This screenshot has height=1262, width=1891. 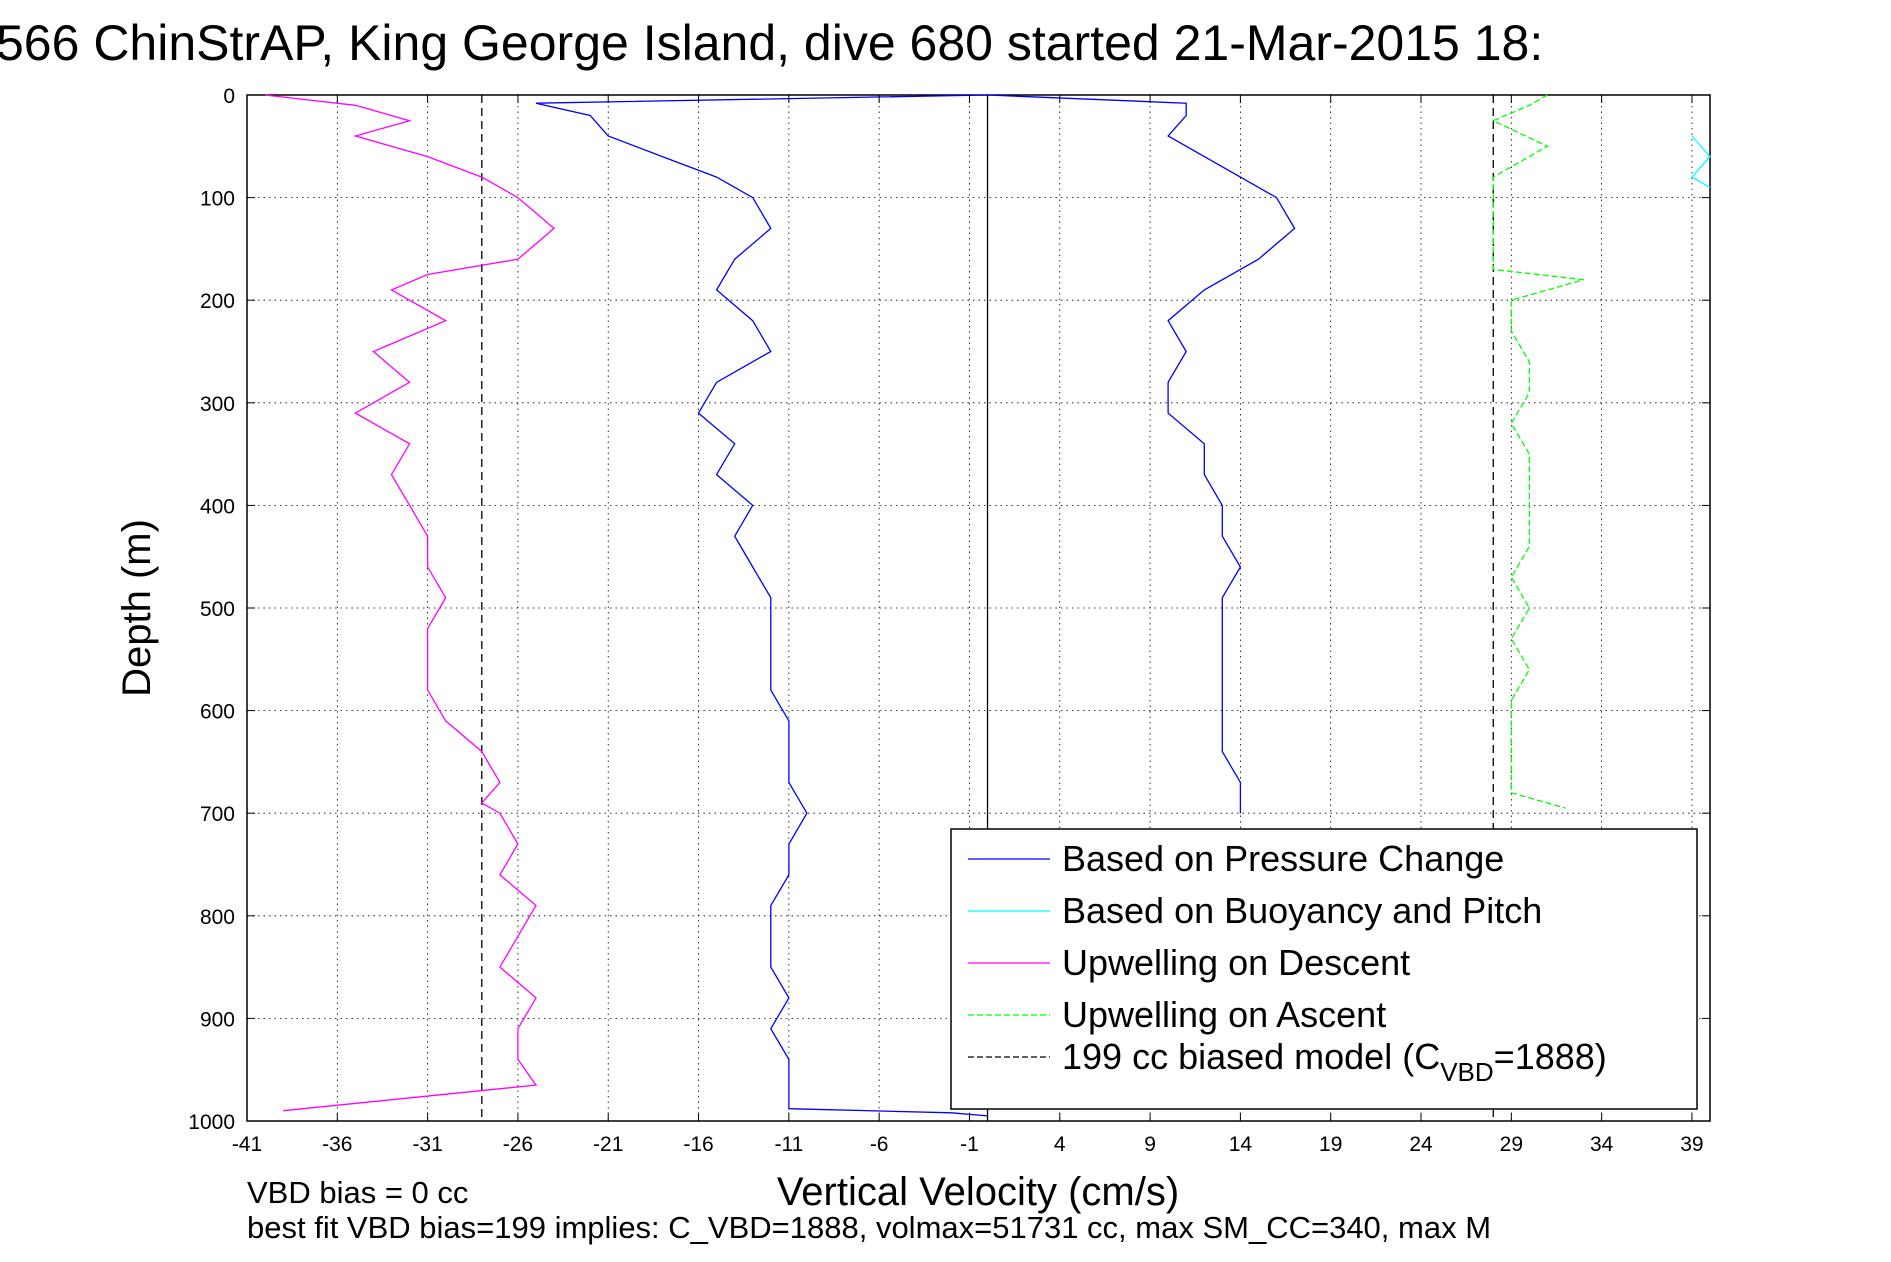 I want to click on x-tick-label: 19, so click(x=1330, y=1144).